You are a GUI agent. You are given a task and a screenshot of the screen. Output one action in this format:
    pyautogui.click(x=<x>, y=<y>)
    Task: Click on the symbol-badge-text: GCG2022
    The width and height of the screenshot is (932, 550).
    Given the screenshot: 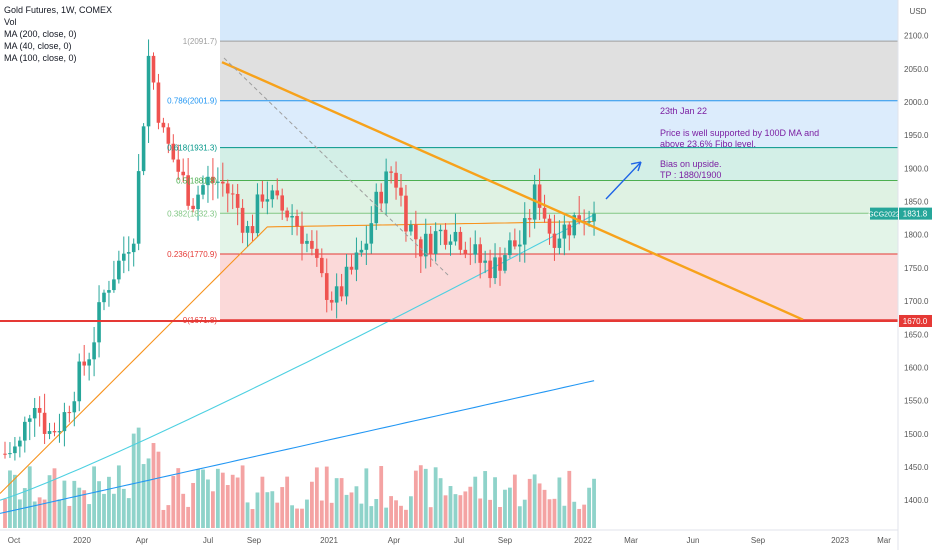 What is the action you would take?
    pyautogui.click(x=884, y=215)
    